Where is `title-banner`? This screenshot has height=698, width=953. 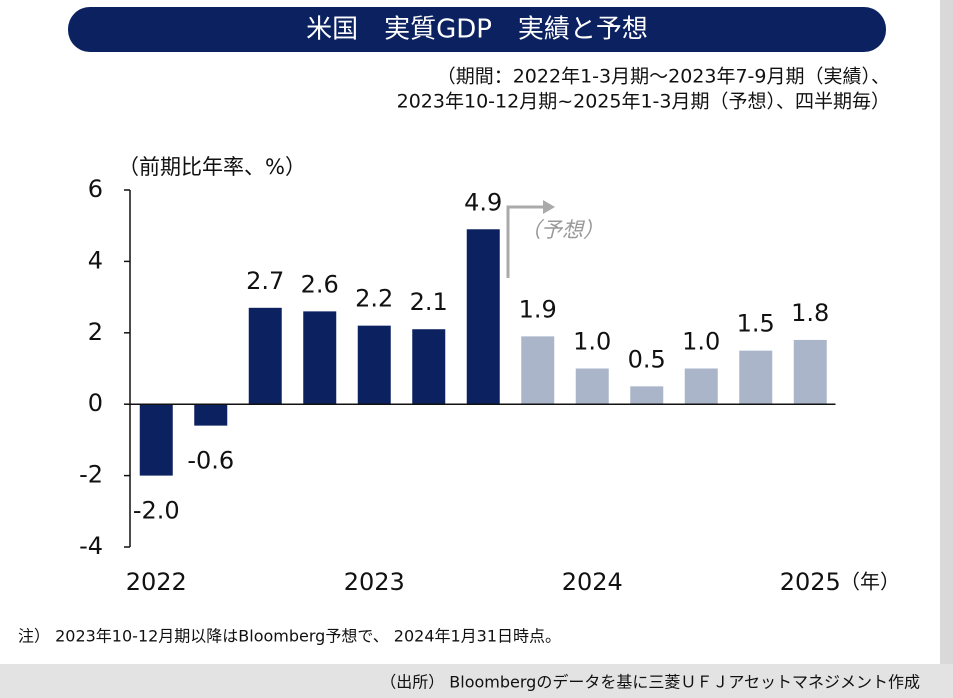 title-banner is located at coordinates (477, 29).